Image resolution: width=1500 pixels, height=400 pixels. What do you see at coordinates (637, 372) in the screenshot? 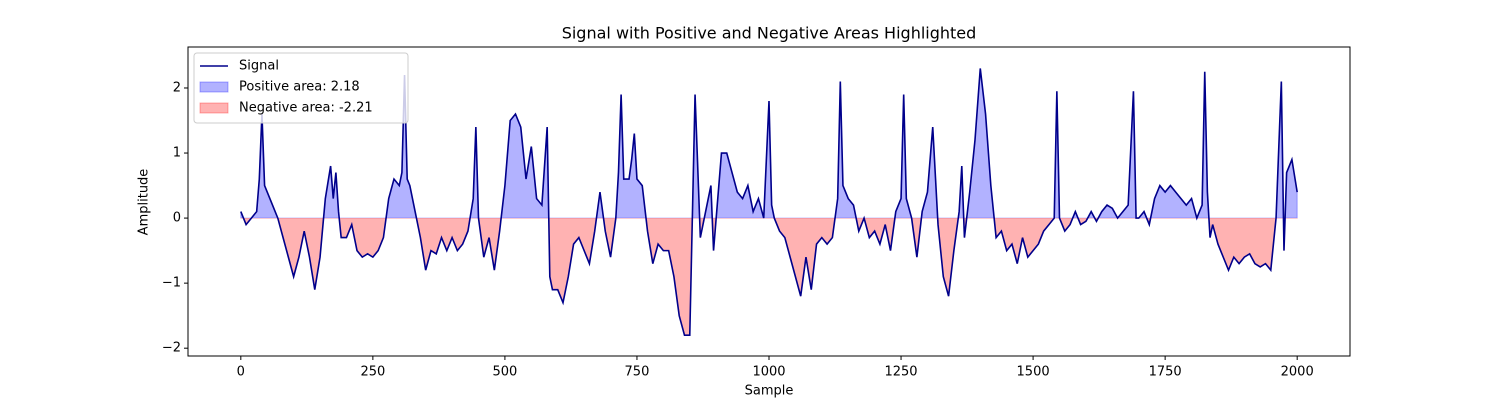
I see `x-tick-label: 750` at bounding box center [637, 372].